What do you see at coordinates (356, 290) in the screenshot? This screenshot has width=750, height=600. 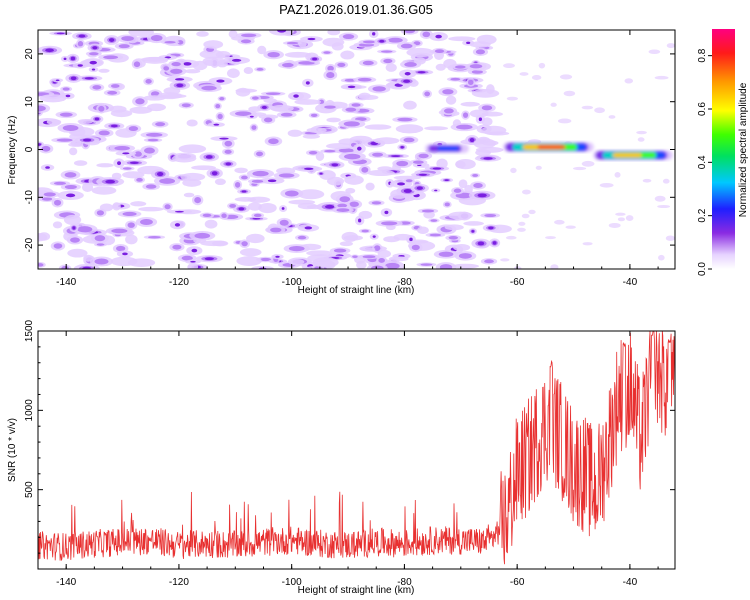 I see `spectrogram-x-label: Height of straight line (km)` at bounding box center [356, 290].